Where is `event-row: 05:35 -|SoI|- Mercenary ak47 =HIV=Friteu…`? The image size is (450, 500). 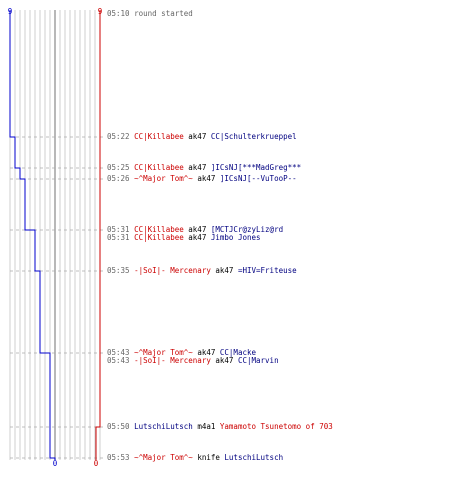
event-row: 05:35 -|SoI|- Mercenary ak47 =HIV=Friteu… is located at coordinates (202, 270).